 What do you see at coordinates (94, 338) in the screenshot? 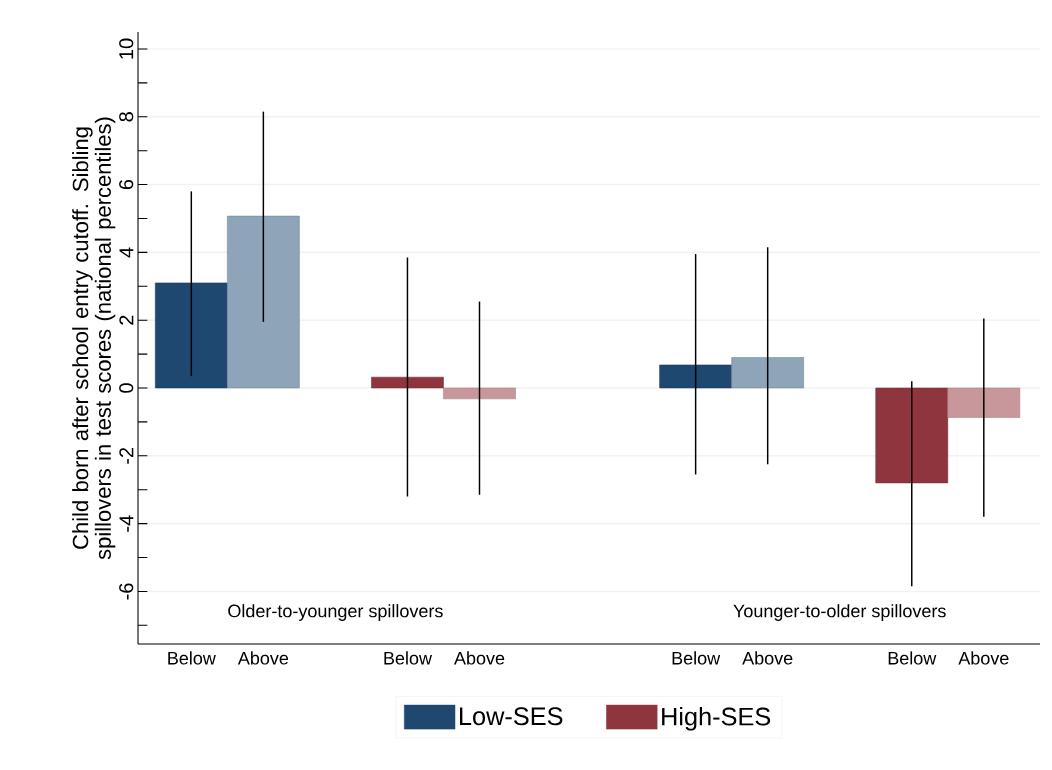
I see `y-axis-title: Child born after school entry cutoff. Sibling spillovers in test scores (national percentiles)` at bounding box center [94, 338].